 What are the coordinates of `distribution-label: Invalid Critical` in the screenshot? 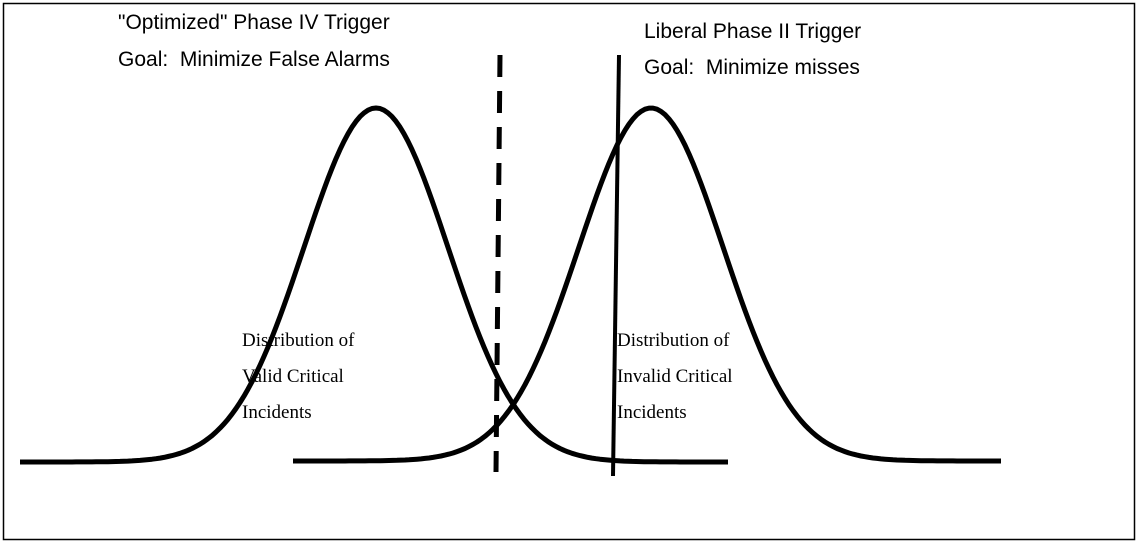 It's located at (675, 376).